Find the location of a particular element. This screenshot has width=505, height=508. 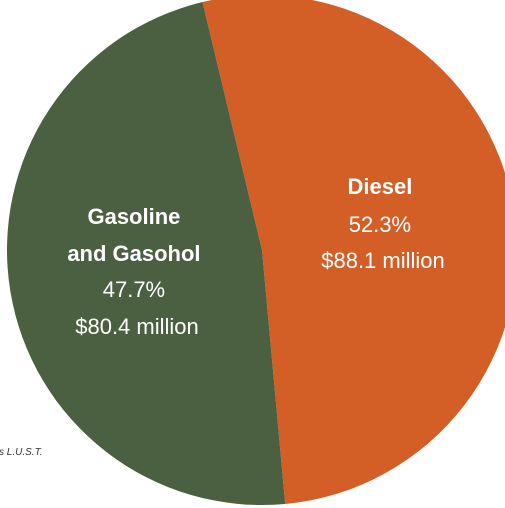

slice-amount-gasoline: $80.4 million is located at coordinates (137, 326).